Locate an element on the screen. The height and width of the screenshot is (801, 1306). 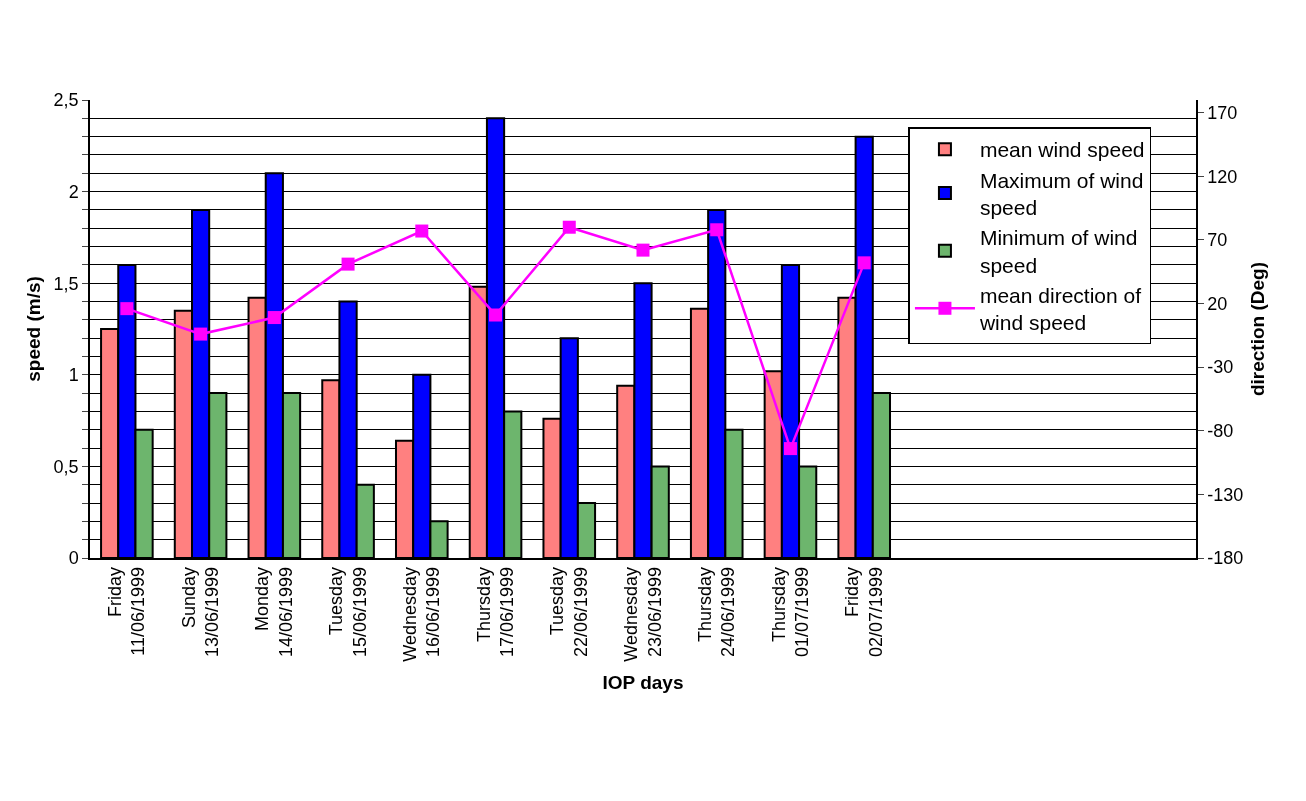
x-tick-label: Thursday 01/07/1999 is located at coordinates (790, 612).